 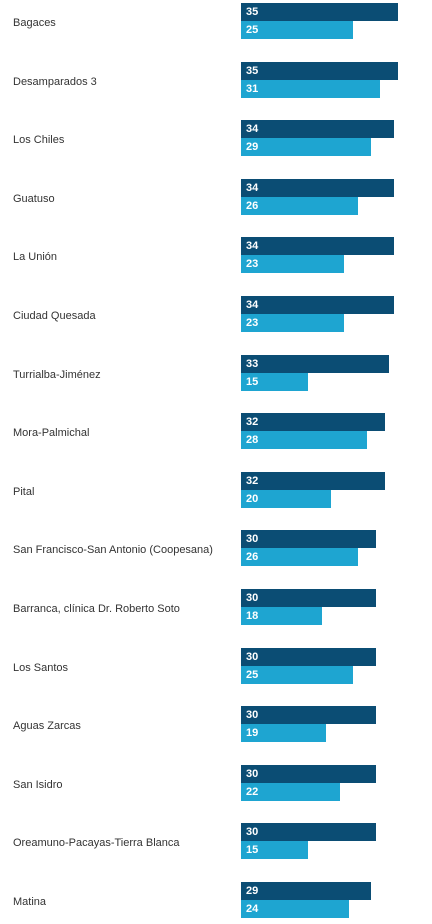 I want to click on category-label: Los Chiles, so click(x=39, y=140).